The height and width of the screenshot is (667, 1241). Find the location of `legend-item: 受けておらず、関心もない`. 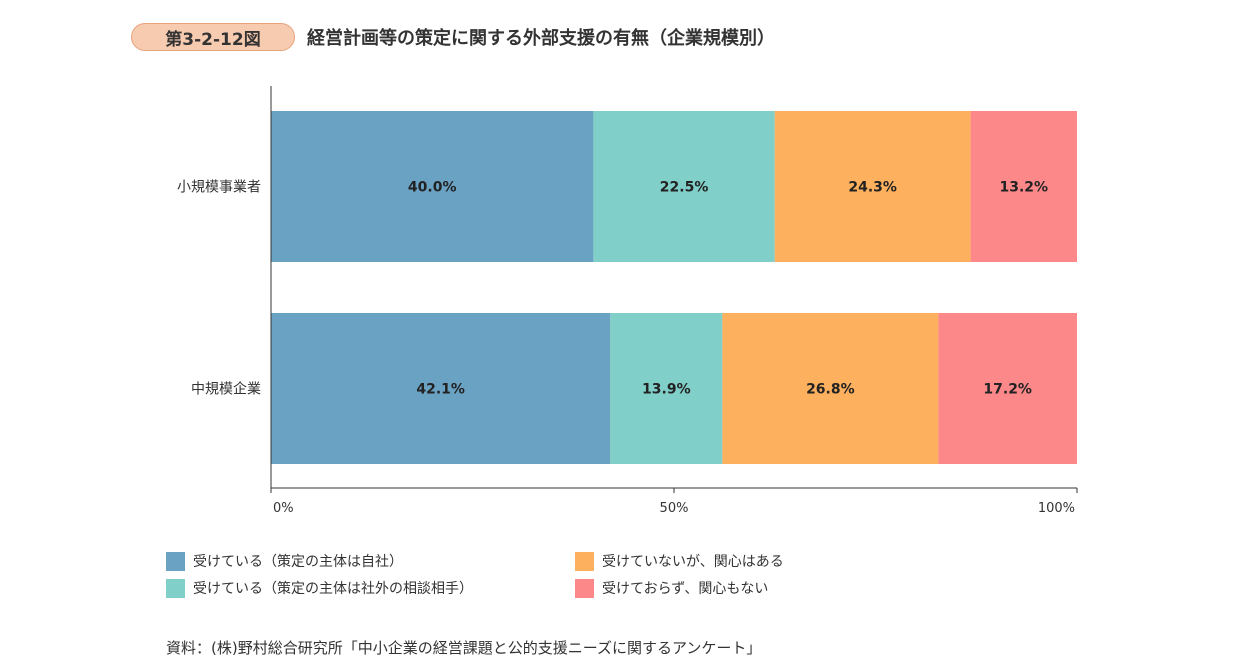

legend-item: 受けておらず、関心もない is located at coordinates (671, 588).